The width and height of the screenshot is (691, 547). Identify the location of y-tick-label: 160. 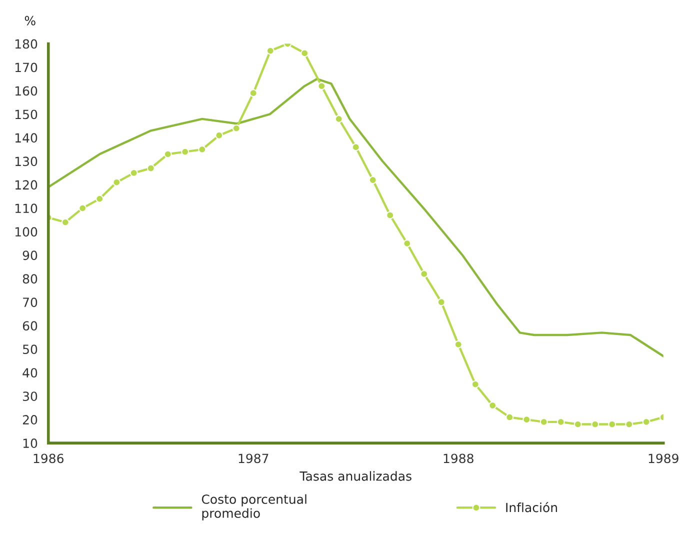
(26, 91).